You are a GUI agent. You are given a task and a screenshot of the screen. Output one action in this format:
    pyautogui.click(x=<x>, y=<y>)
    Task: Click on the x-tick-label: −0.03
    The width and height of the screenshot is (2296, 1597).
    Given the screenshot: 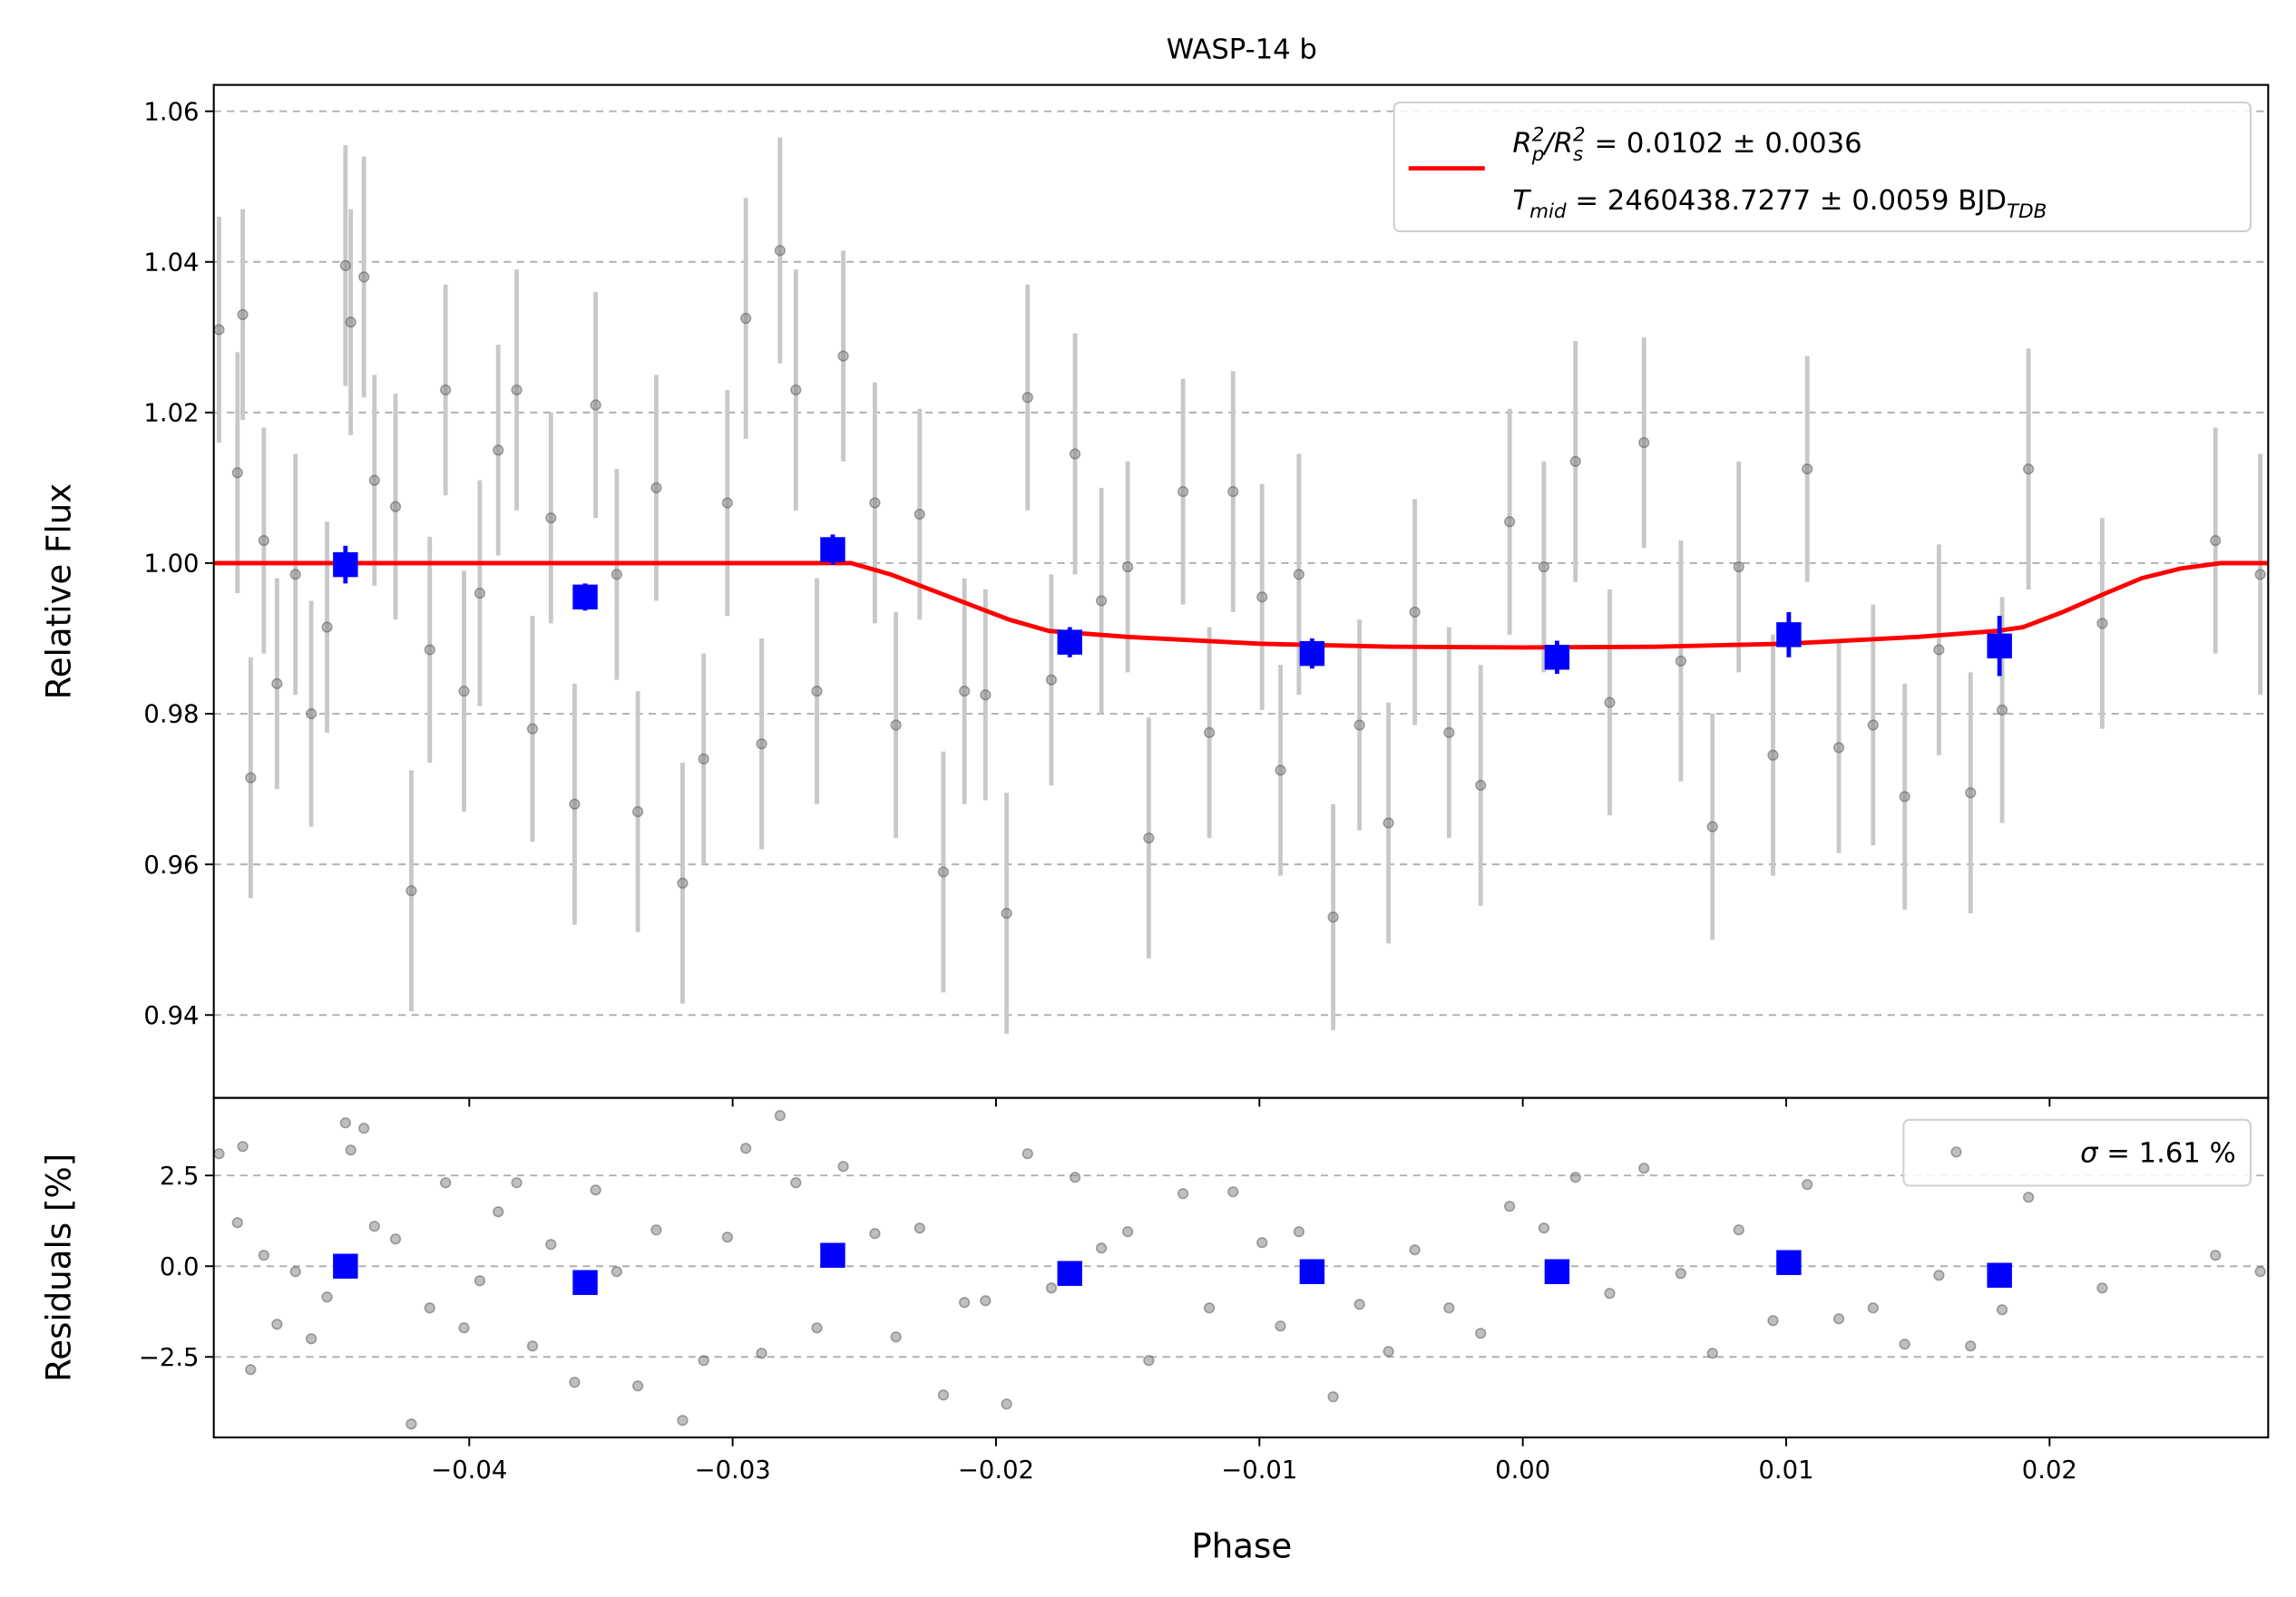 What is the action you would take?
    pyautogui.click(x=733, y=1470)
    